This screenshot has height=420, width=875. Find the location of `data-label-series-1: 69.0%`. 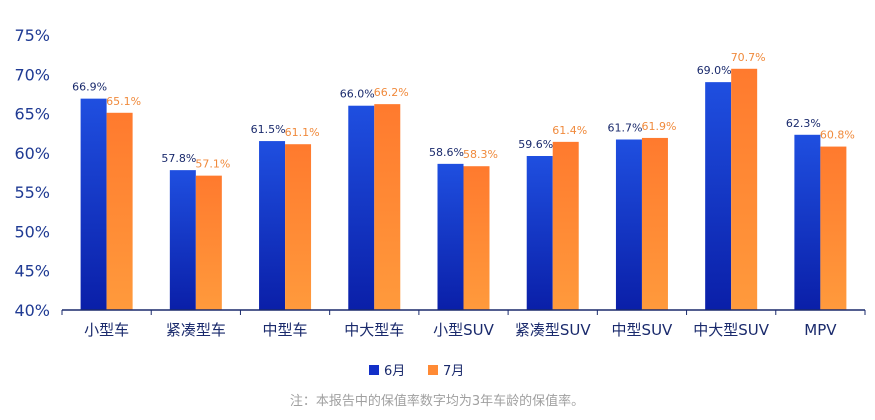

data-label-series-1: 69.0% is located at coordinates (714, 70).